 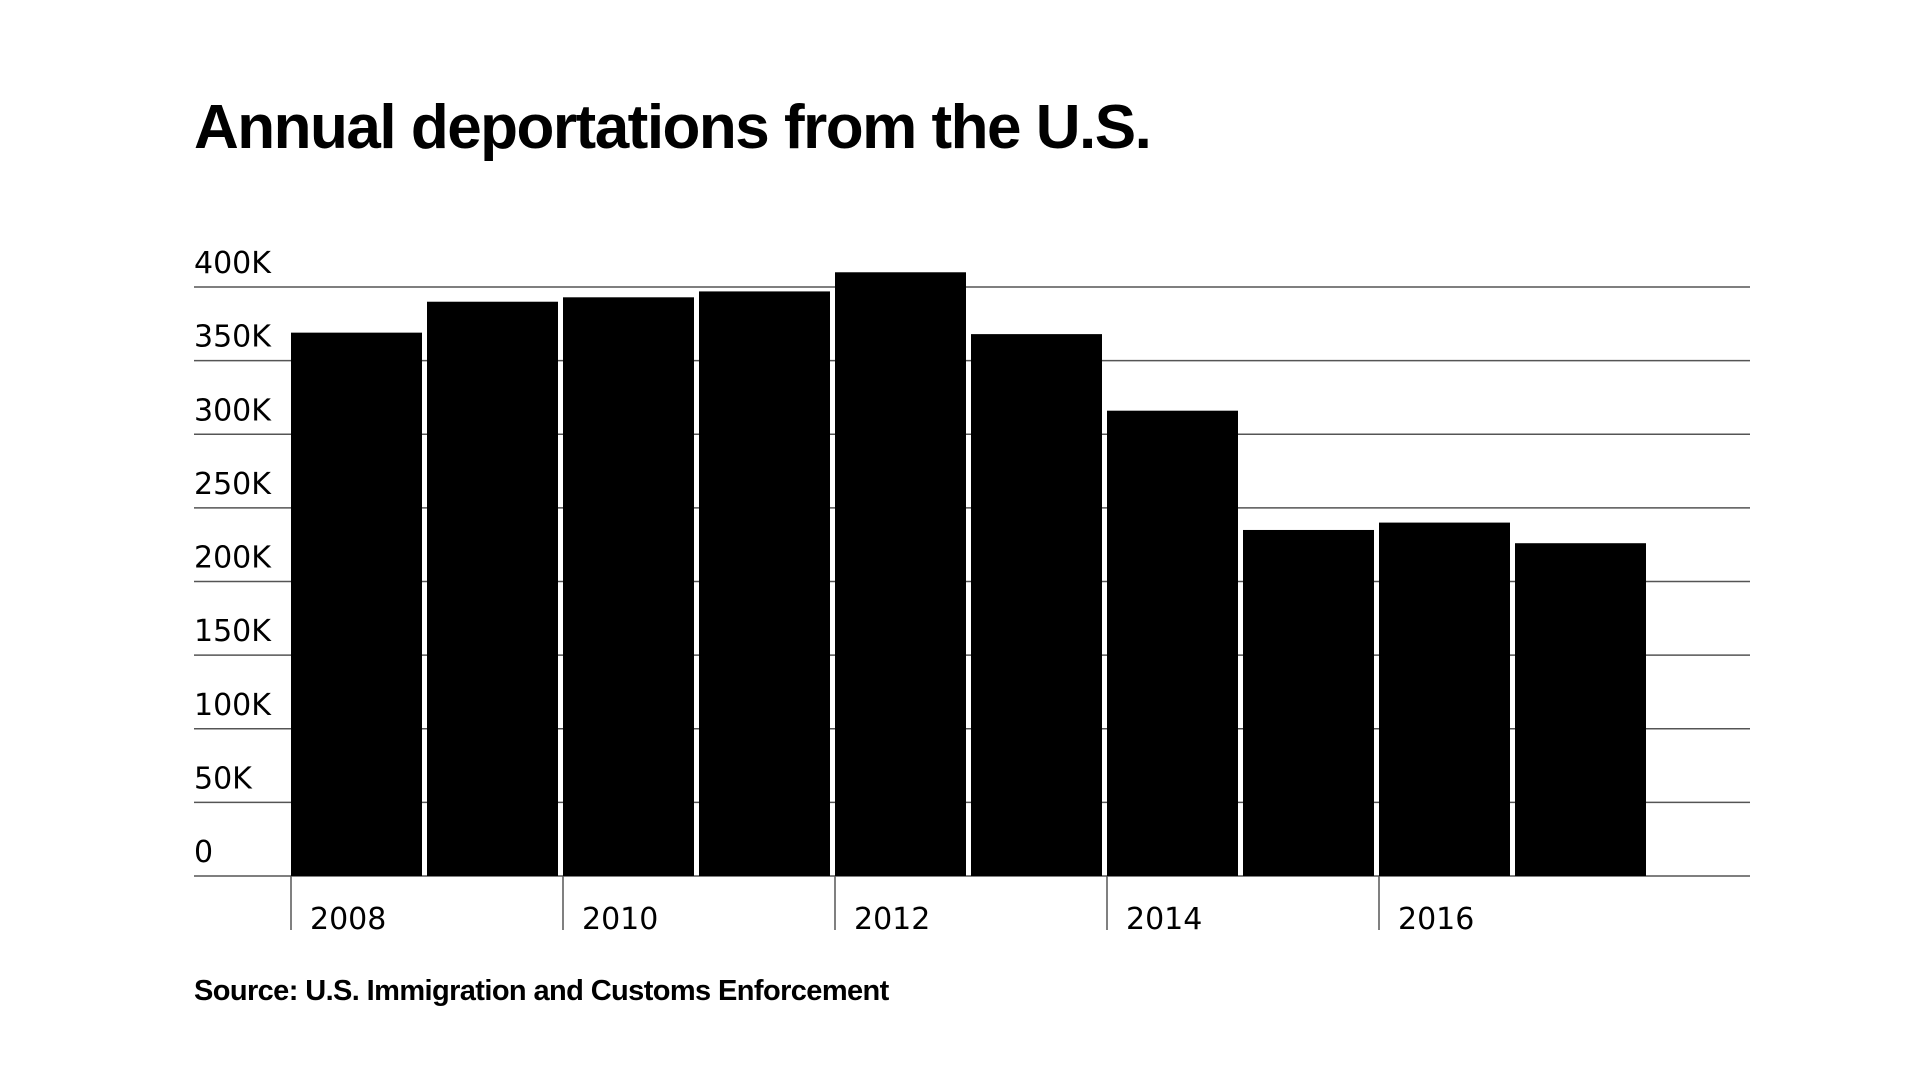 I want to click on y-tick-label: 250K, so click(x=233, y=484).